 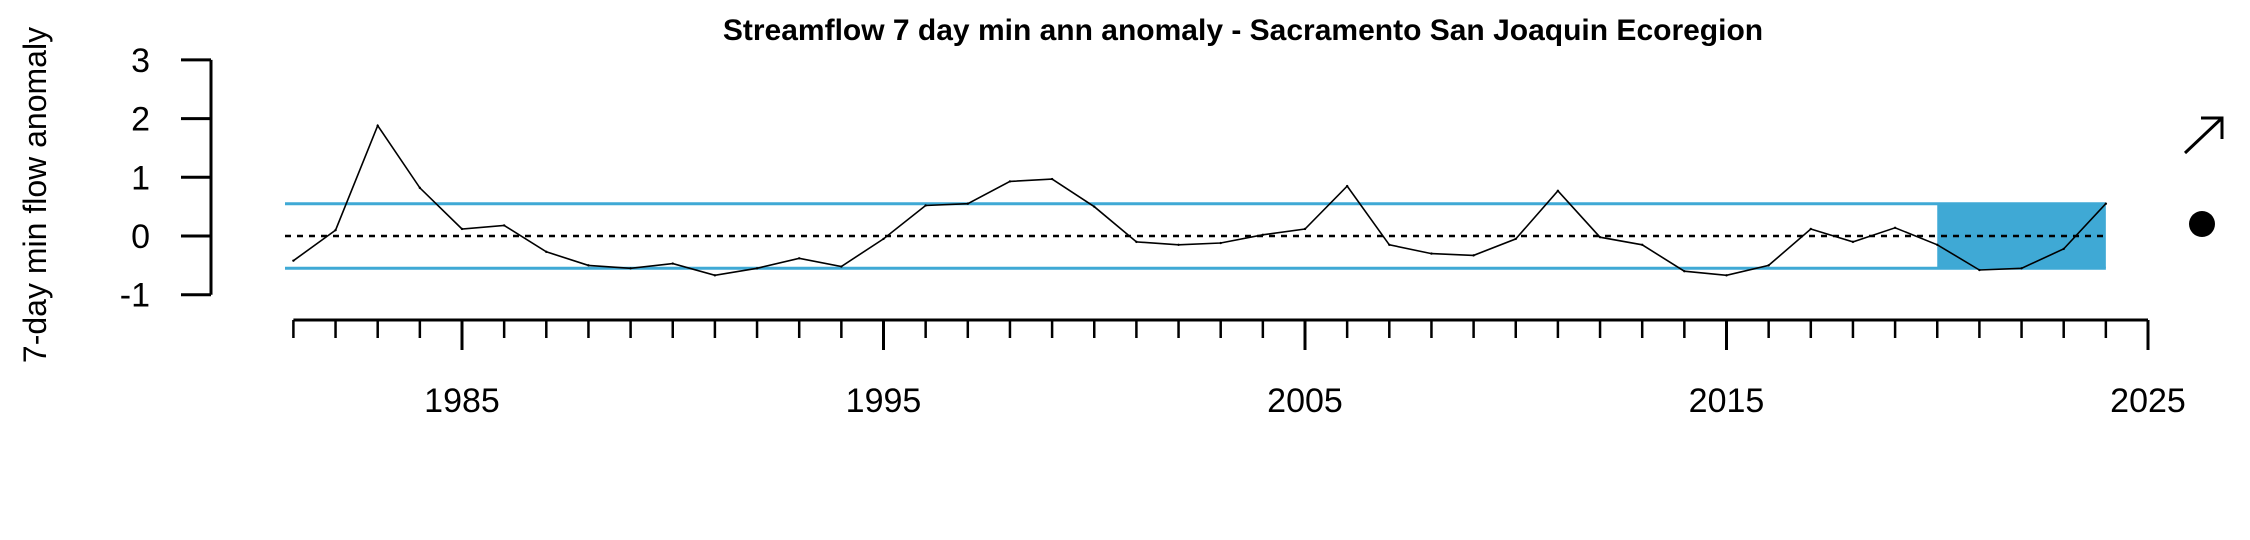 What do you see at coordinates (35, 195) in the screenshot?
I see `y-axis-label: 7-day min flow anomaly` at bounding box center [35, 195].